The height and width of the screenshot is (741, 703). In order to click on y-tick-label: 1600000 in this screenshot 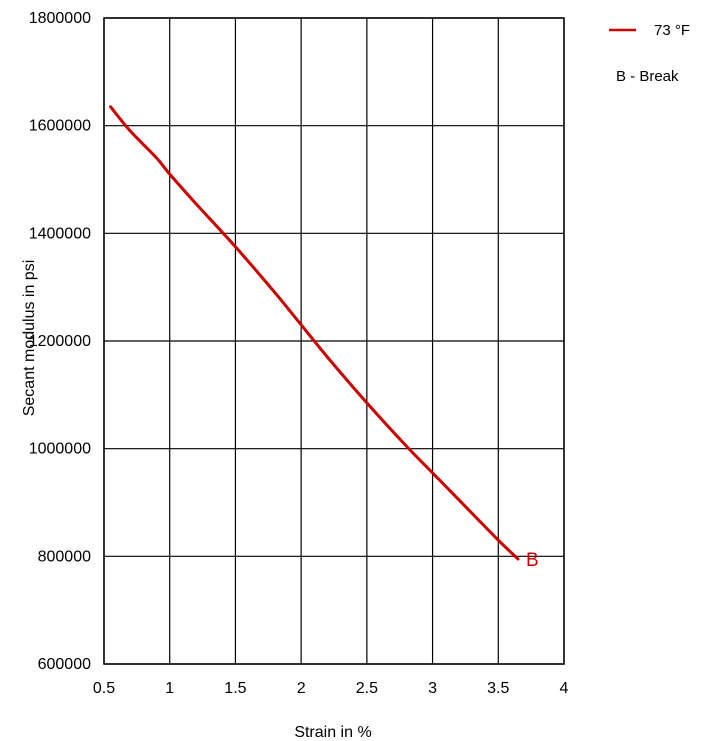, I will do `click(60, 126)`.